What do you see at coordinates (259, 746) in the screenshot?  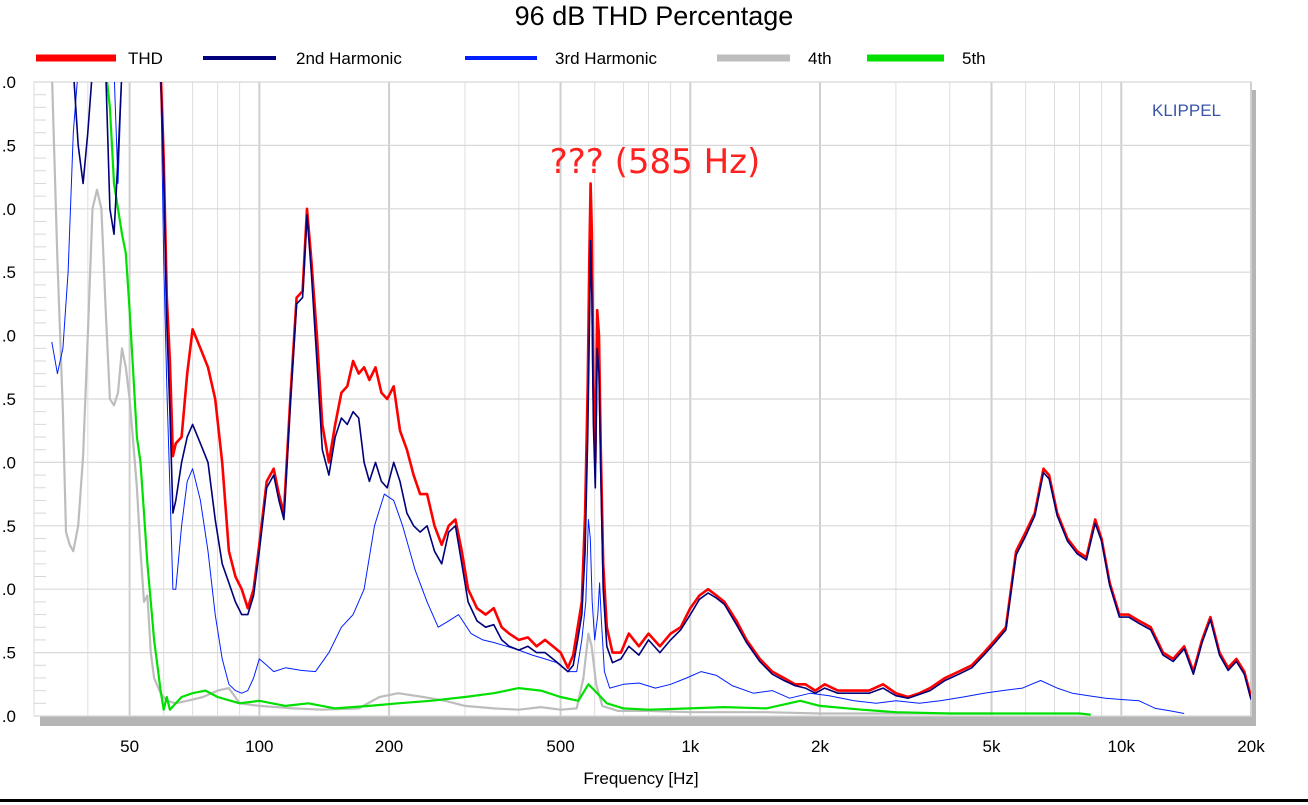 I see `x-tick-label: 100` at bounding box center [259, 746].